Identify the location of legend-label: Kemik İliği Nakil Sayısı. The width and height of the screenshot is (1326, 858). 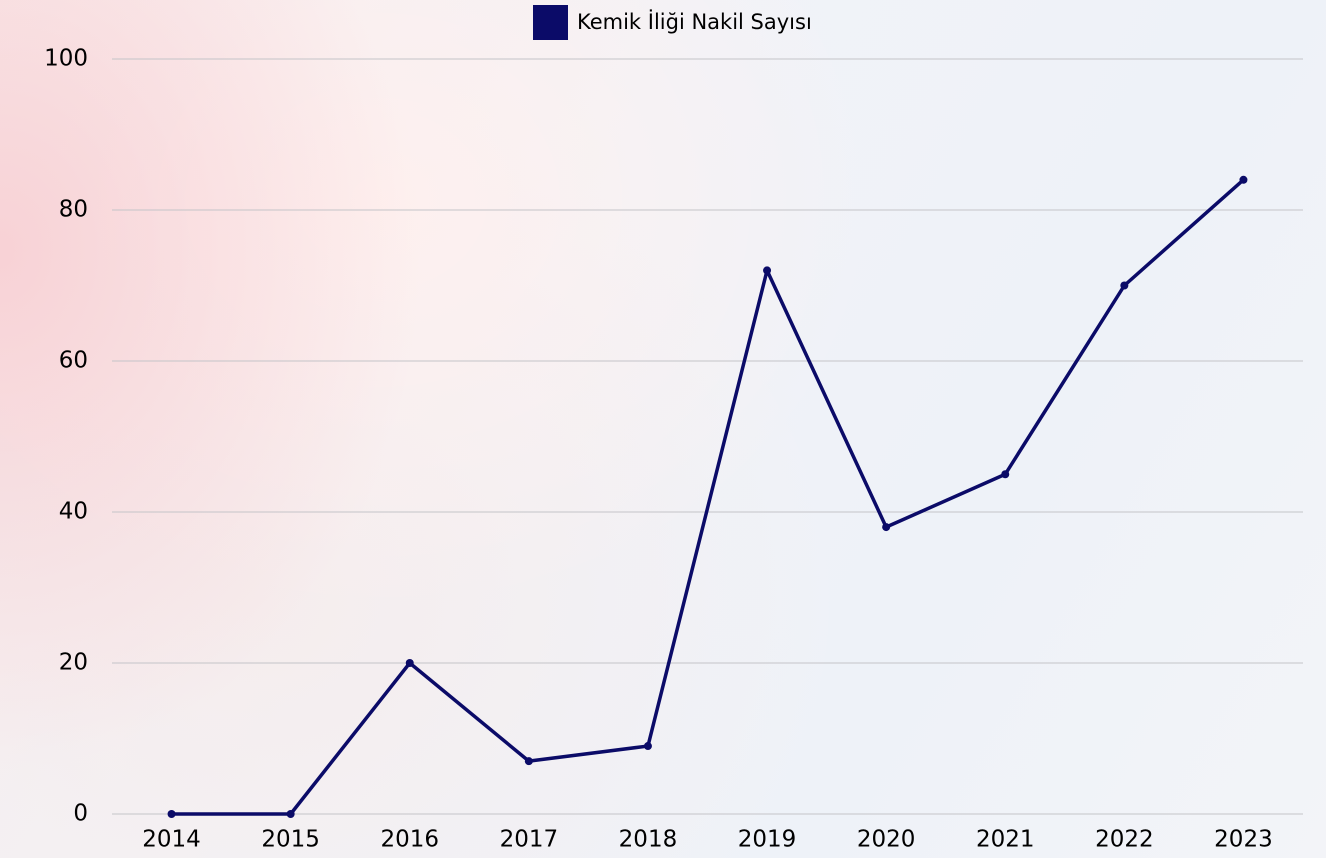
(694, 21).